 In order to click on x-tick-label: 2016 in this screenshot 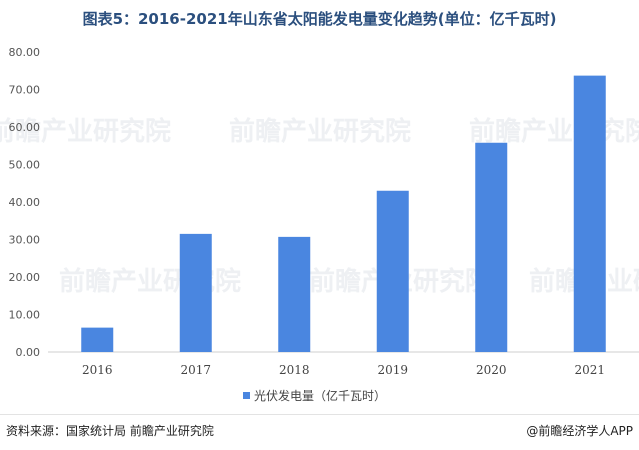, I will do `click(97, 370)`.